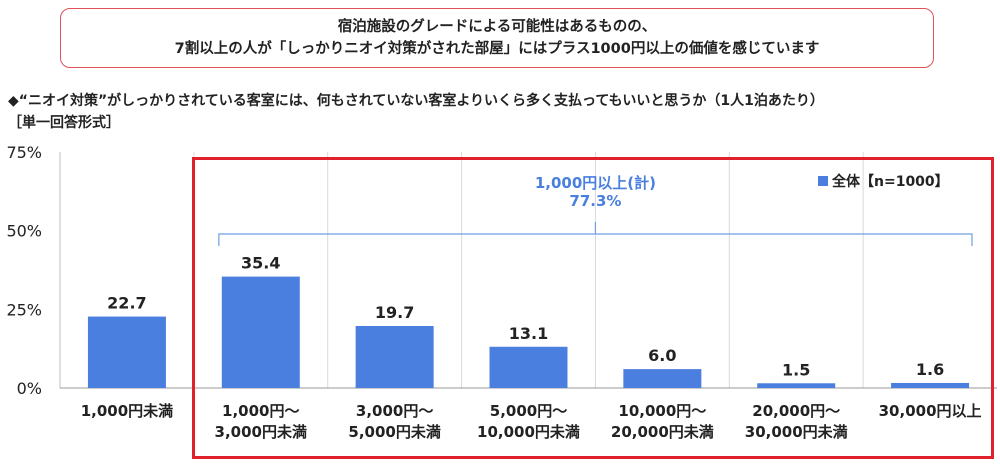  I want to click on data-label: 6.0, so click(662, 355).